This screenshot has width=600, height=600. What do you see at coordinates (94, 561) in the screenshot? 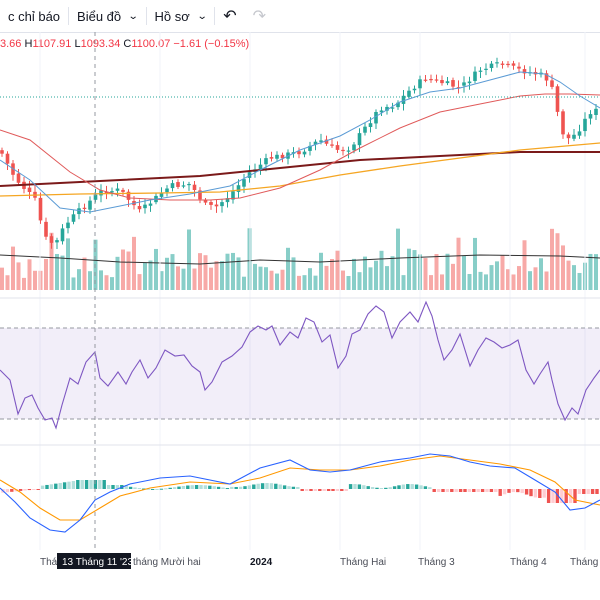
I see `crosshair-date-tag` at bounding box center [94, 561].